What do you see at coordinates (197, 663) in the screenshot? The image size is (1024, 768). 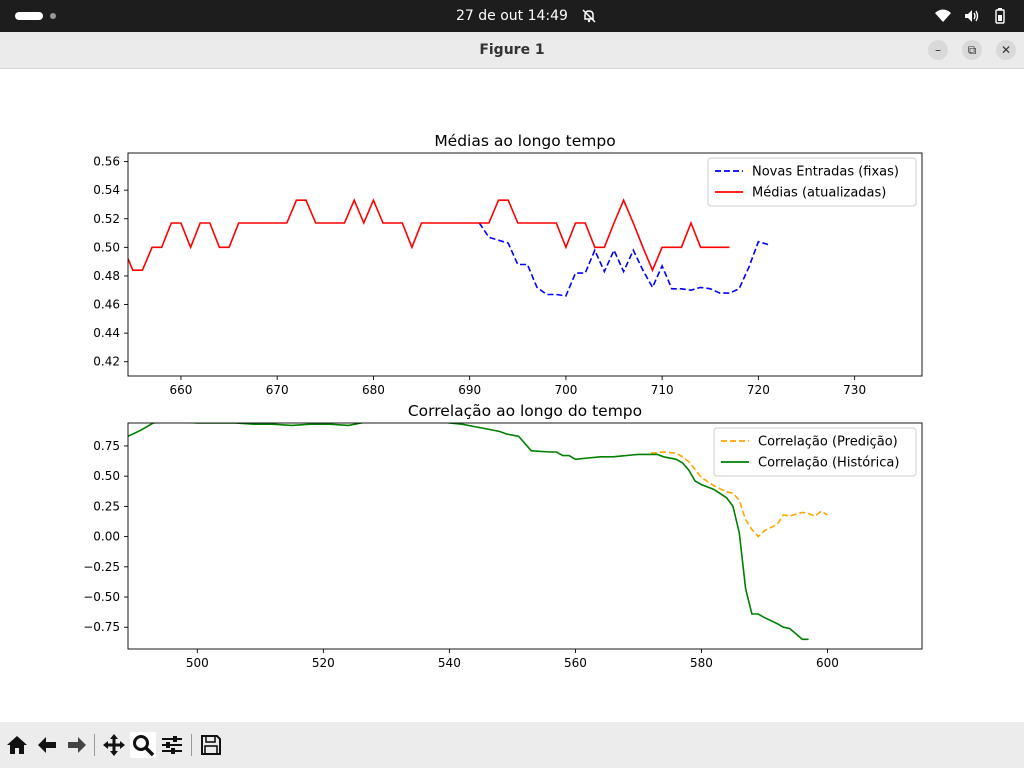 I see `chart2-x-tick-label: 500` at bounding box center [197, 663].